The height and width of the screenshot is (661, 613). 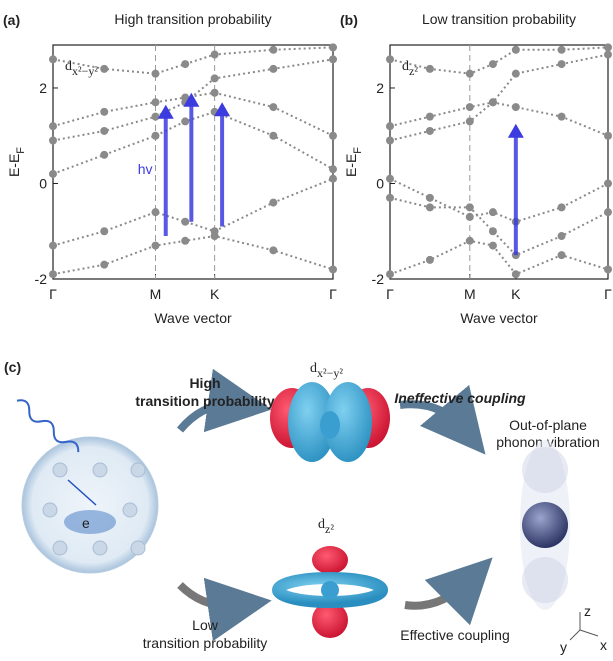 I want to click on effective-label: Effective coupling, so click(x=454, y=635).